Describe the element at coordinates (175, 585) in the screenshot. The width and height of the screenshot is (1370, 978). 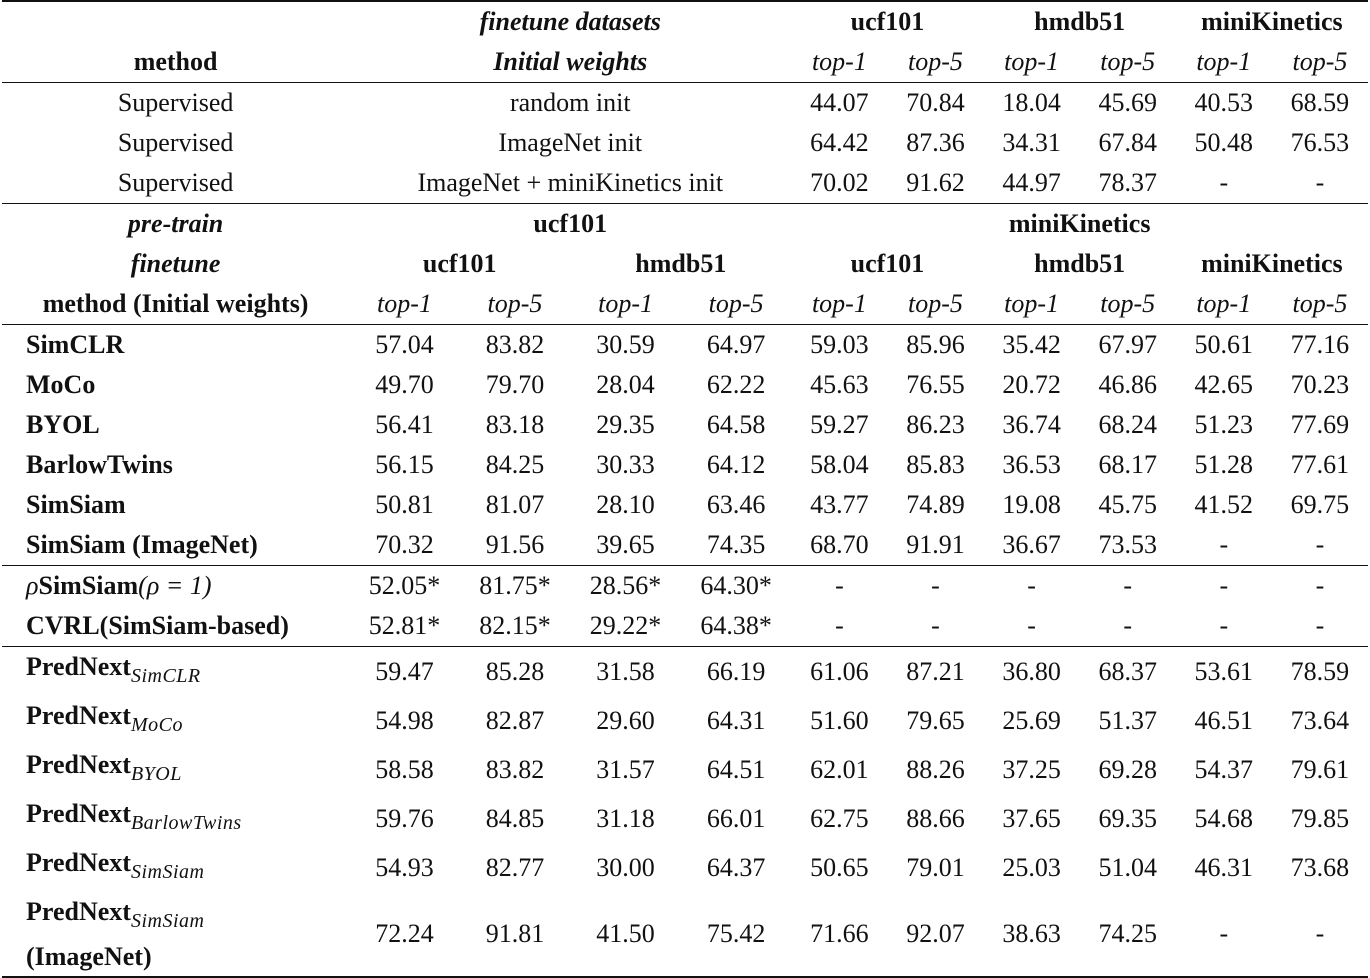
I see `method-suffix: (ρ = 1)` at that location.